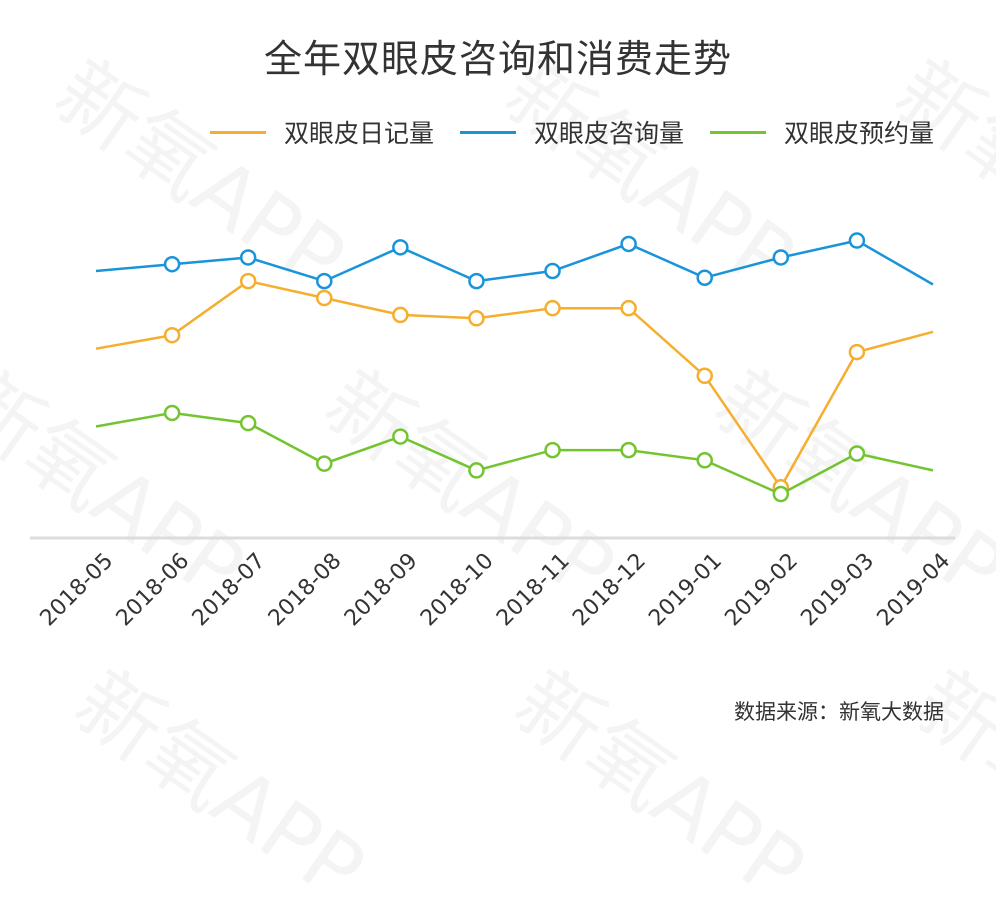  I want to click on legend-item-booking: 双眼皮预约量, so click(822, 132).